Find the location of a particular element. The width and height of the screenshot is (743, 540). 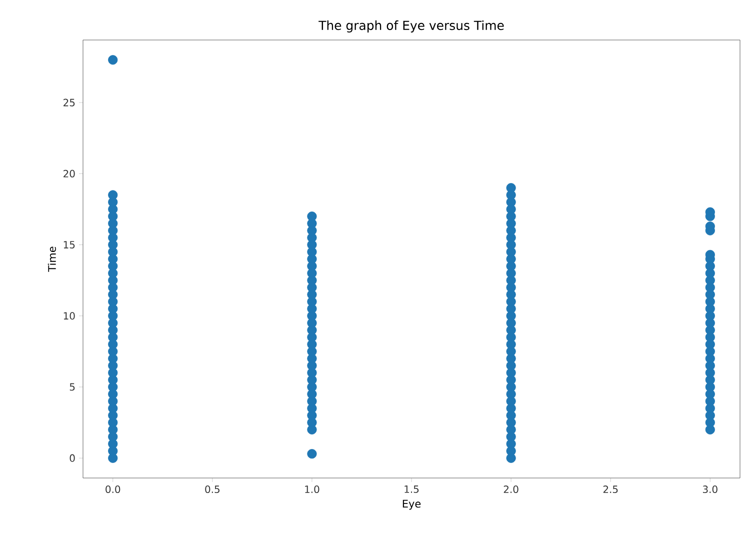

y-tick-label: 20 is located at coordinates (69, 174).